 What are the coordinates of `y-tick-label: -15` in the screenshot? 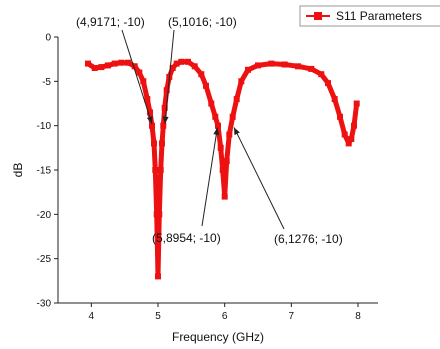 It's located at (44, 171).